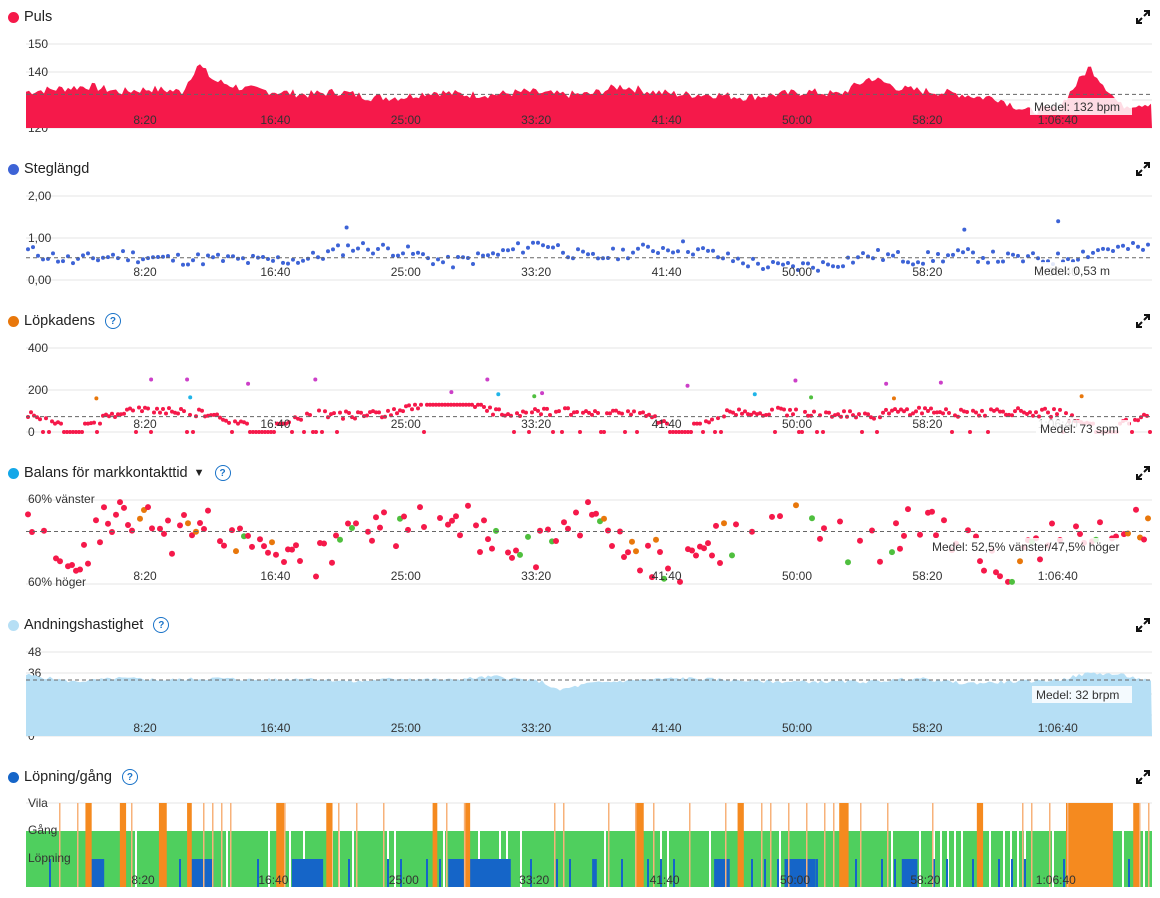 This screenshot has height=898, width=1160. I want to click on respiration-legend-dot, so click(13, 625).